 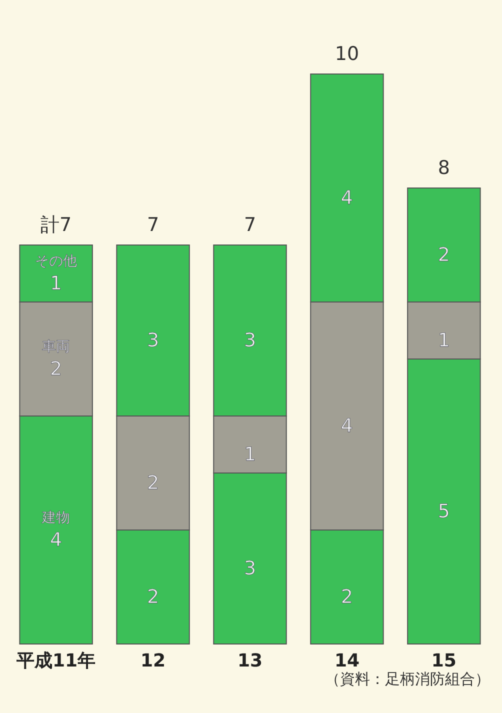 What do you see at coordinates (55, 518) in the screenshot?
I see `series-label: 建物` at bounding box center [55, 518].